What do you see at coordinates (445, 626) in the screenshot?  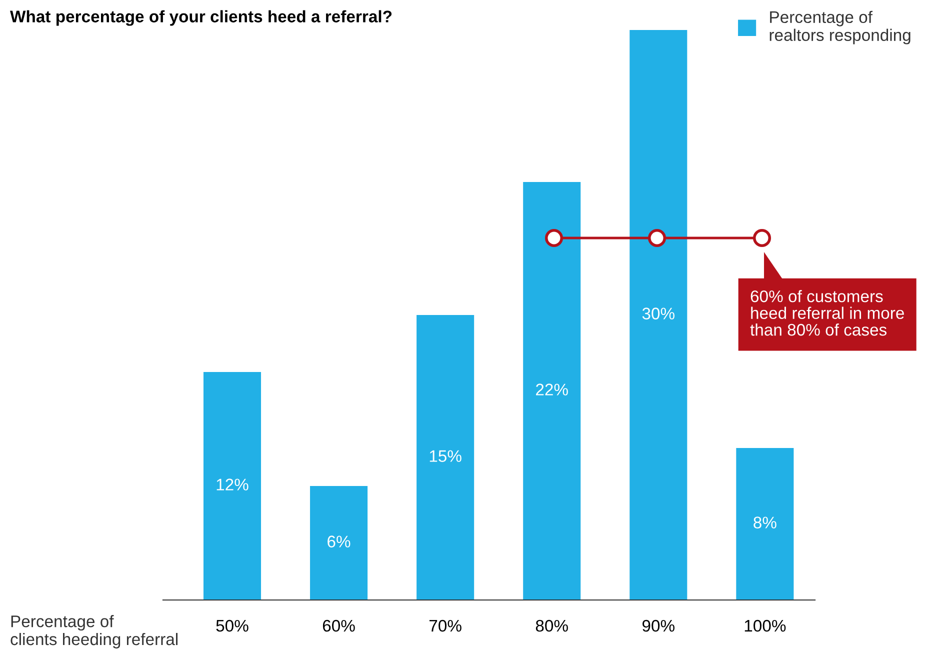 I see `x-tick-label: 70%` at bounding box center [445, 626].